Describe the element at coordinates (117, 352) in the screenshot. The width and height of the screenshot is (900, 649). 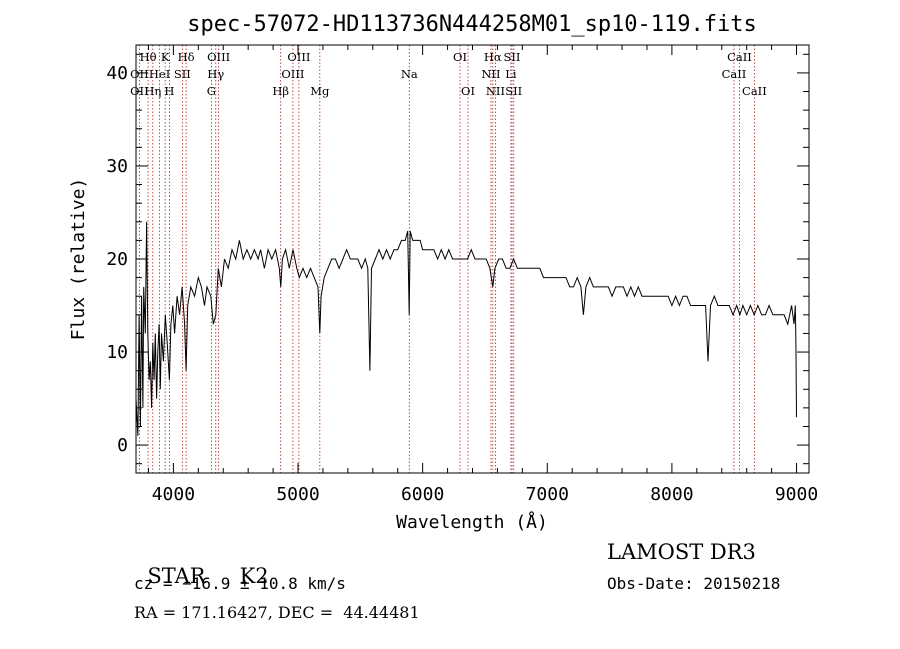
I see `y-tick-label: 10` at that location.